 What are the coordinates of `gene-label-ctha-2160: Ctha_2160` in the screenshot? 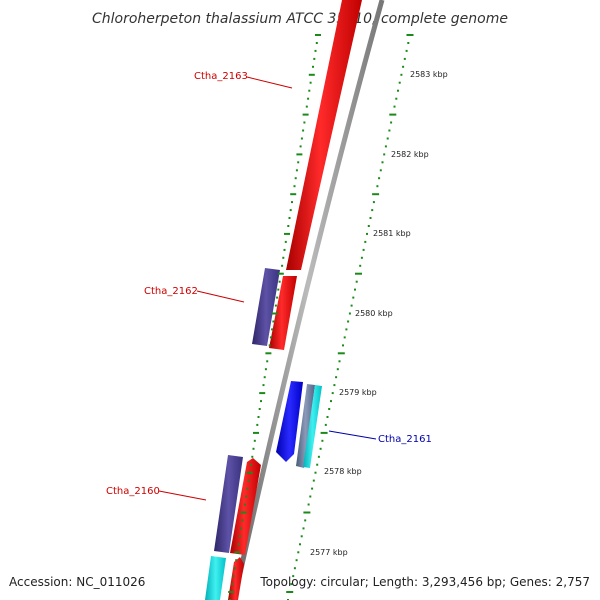 It's located at (133, 491).